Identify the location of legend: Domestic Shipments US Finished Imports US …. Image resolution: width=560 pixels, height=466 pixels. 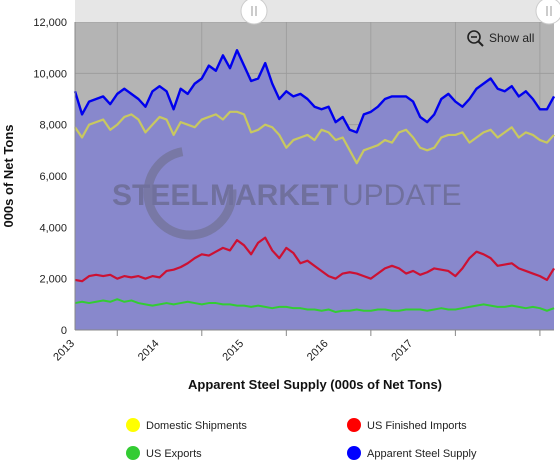
(301, 439).